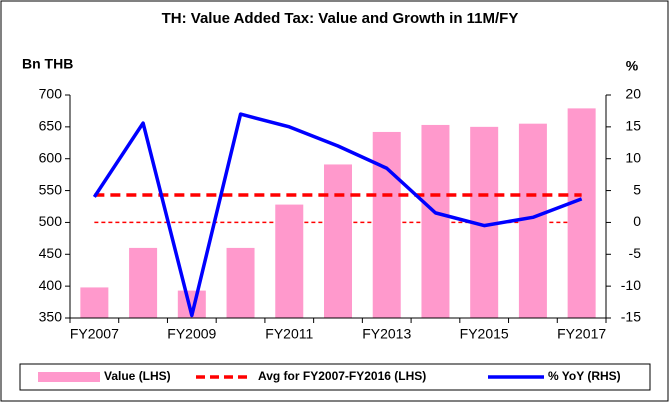  What do you see at coordinates (289, 334) in the screenshot?
I see `x-tick-label: FY2011` at bounding box center [289, 334].